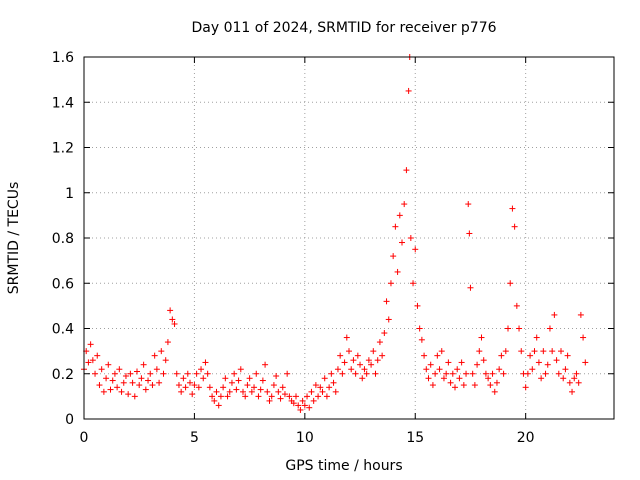  I want to click on x-tick-label: 15, so click(415, 438).